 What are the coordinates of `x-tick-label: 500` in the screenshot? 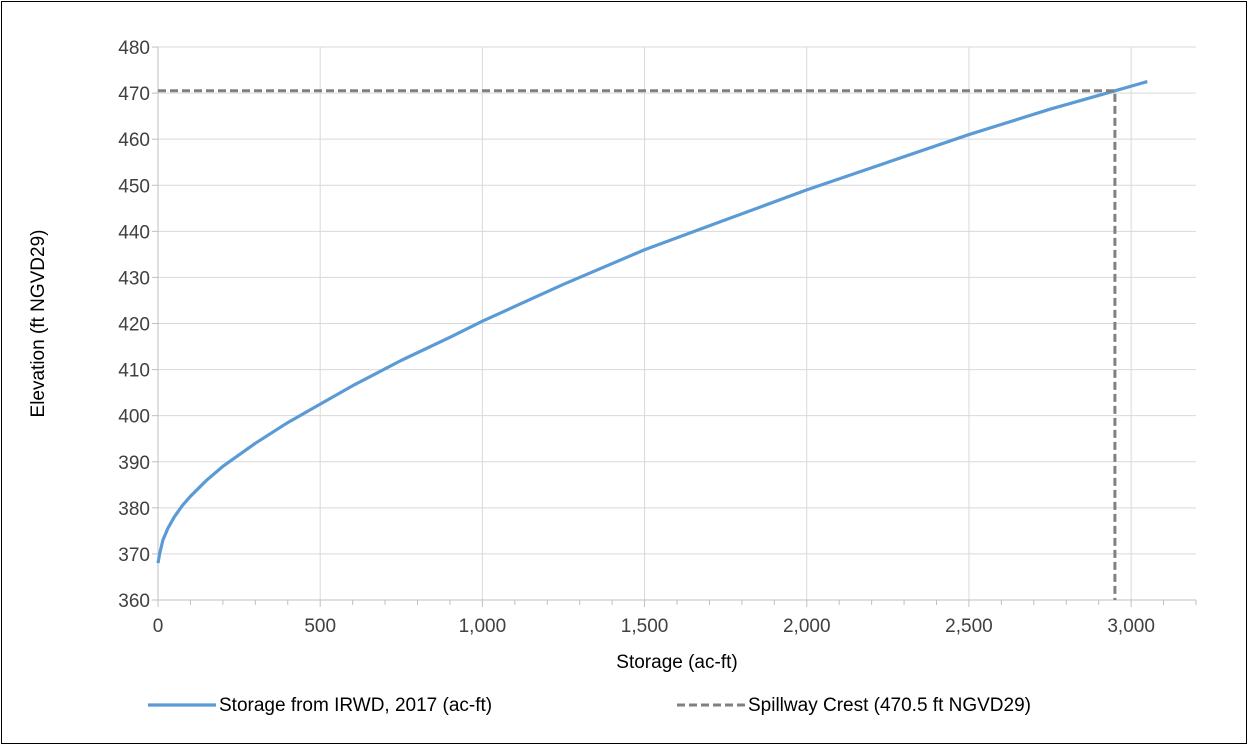 It's located at (320, 626).